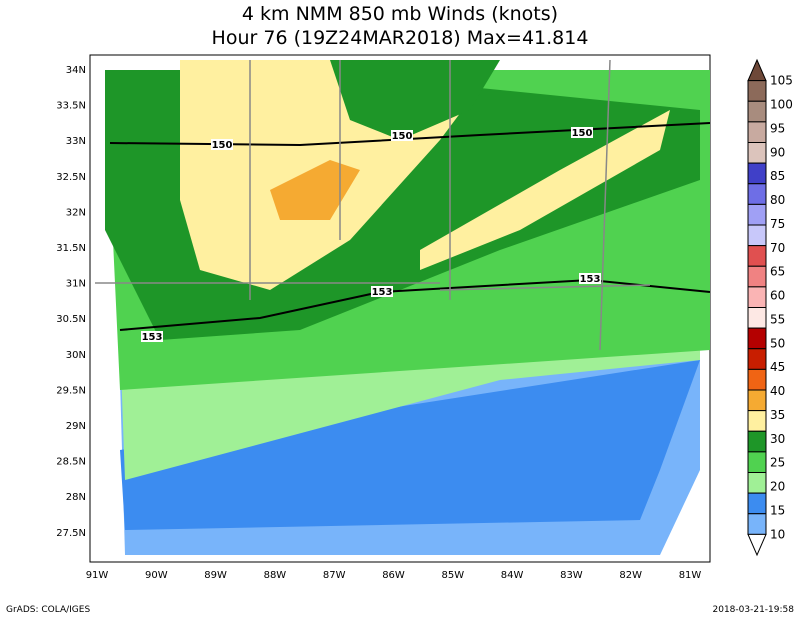  What do you see at coordinates (777, 200) in the screenshot?
I see `colorbar-label: 80` at bounding box center [777, 200].